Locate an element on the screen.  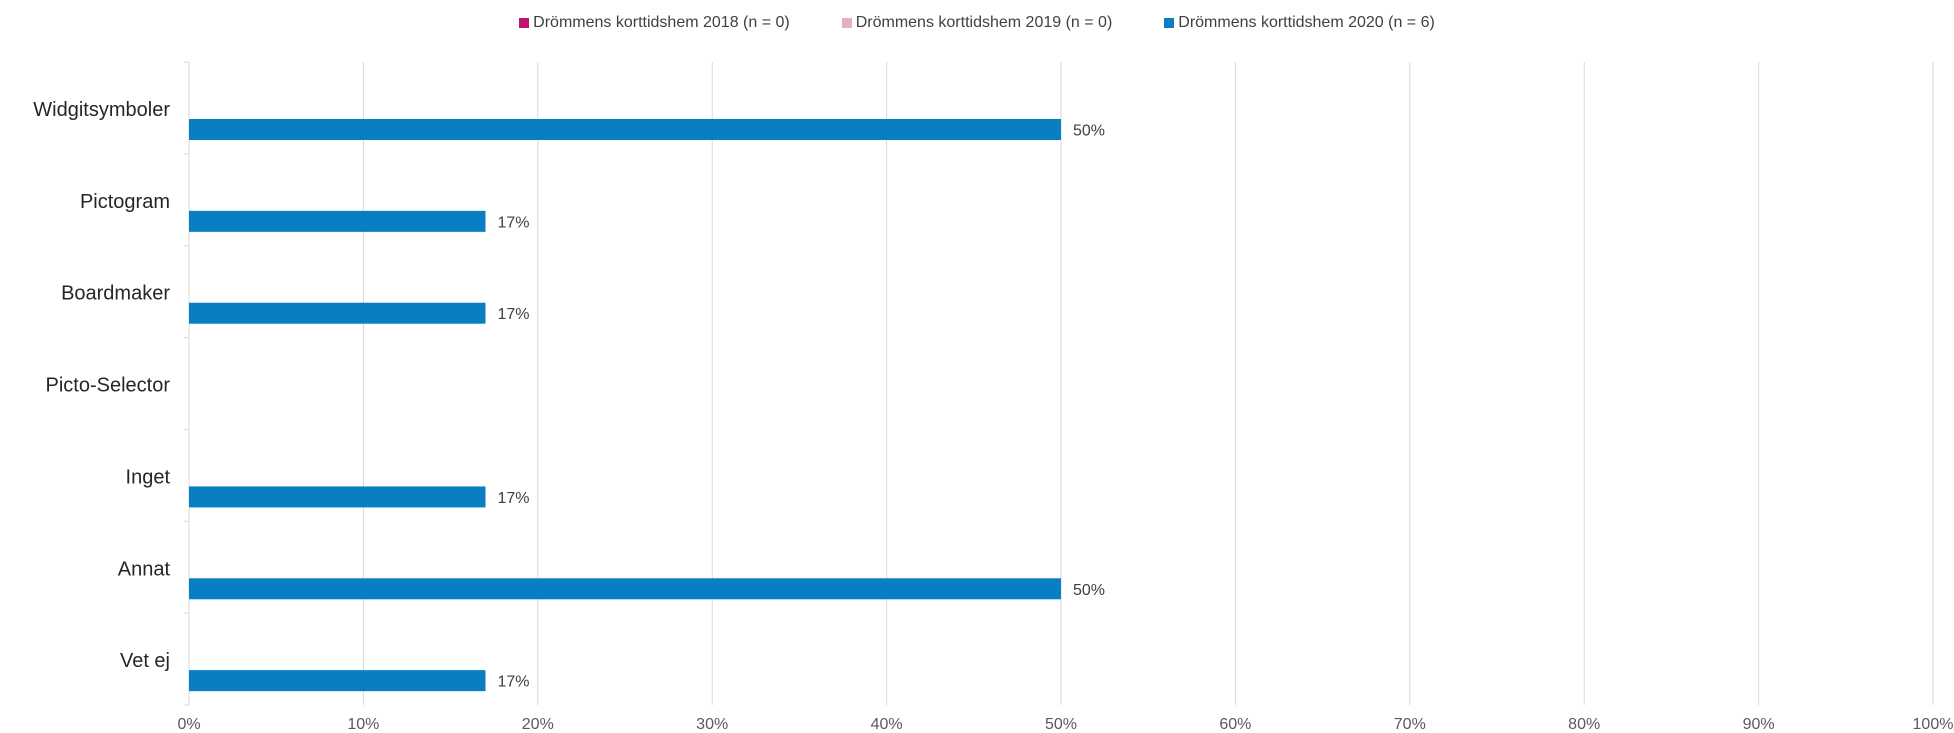
category-label: Inget is located at coordinates (148, 477).